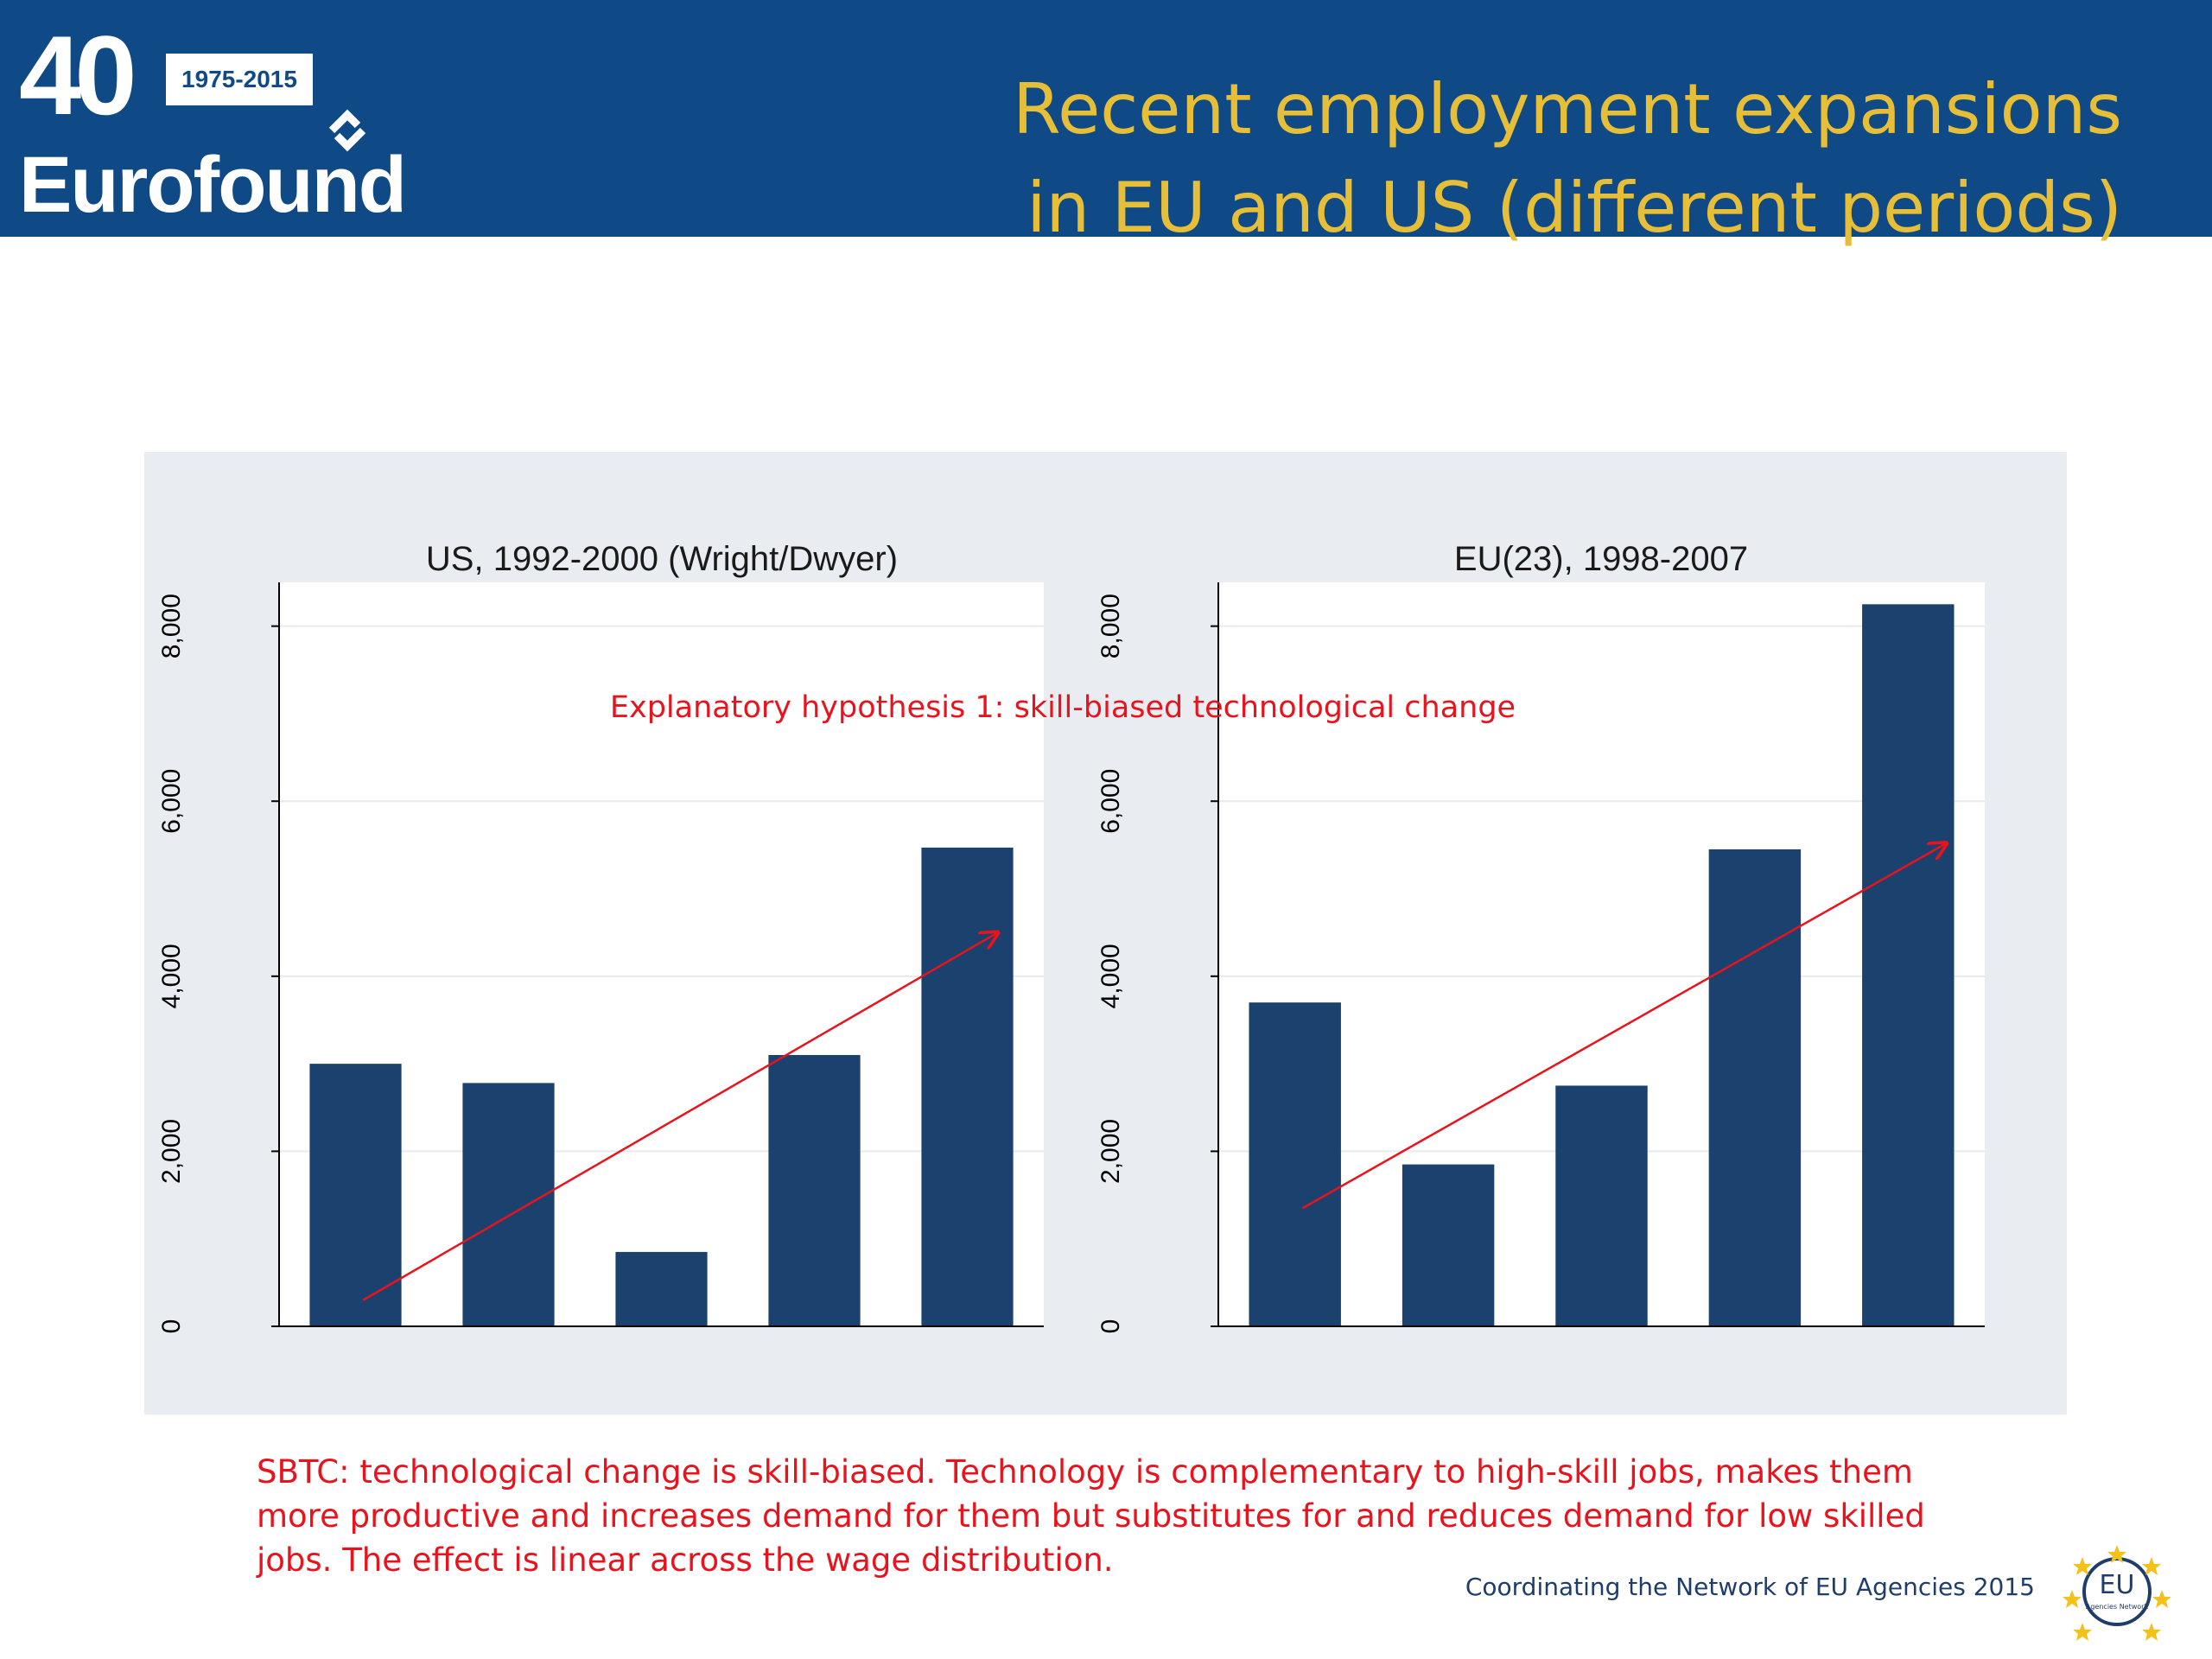 The width and height of the screenshot is (2212, 1659). I want to click on chart-2-title: EU(23), 1998-2007, so click(1601, 559).